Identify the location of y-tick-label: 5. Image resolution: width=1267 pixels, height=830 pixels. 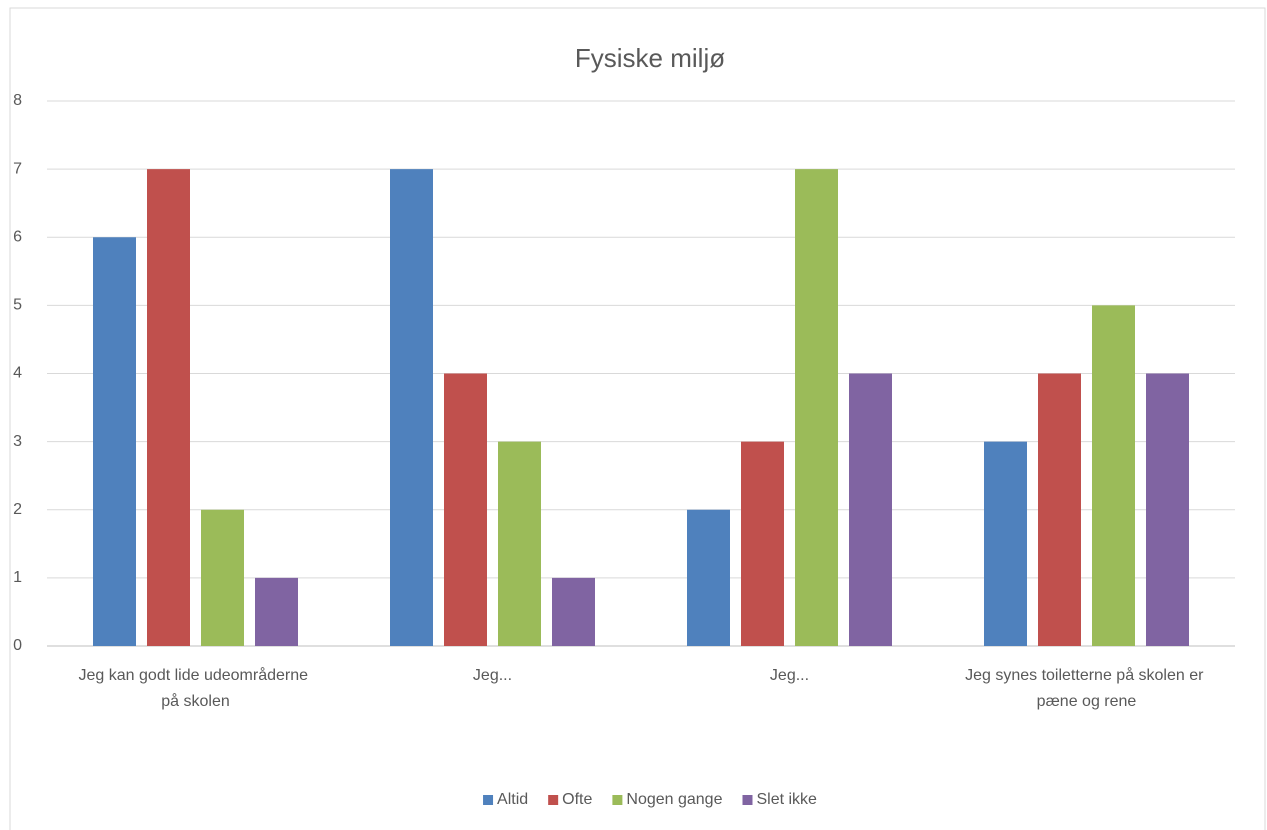
(17, 305).